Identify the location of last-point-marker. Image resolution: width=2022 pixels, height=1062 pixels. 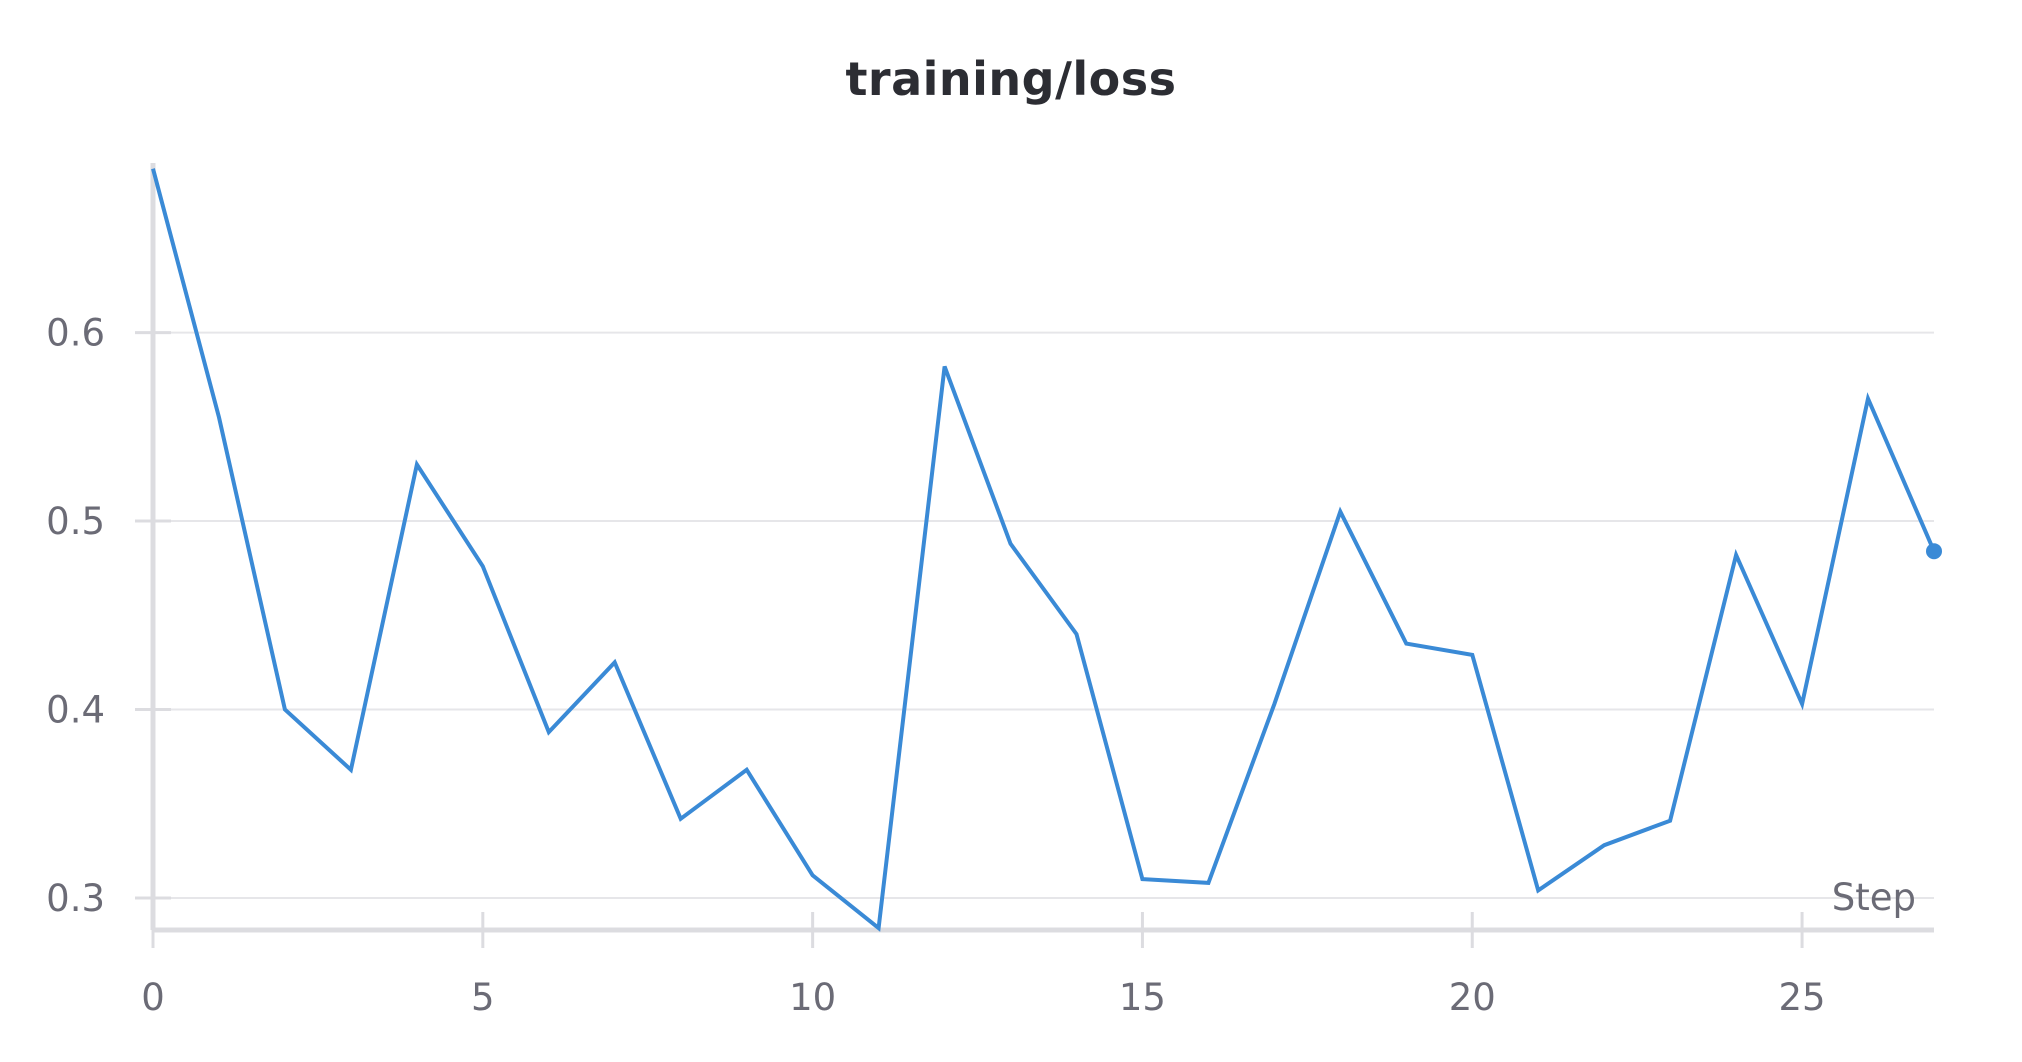
(1934, 551).